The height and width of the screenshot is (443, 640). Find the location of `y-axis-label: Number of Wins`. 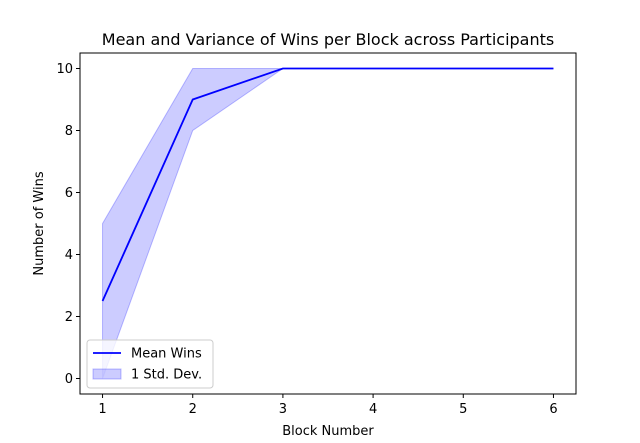

y-axis-label: Number of Wins is located at coordinates (39, 223).